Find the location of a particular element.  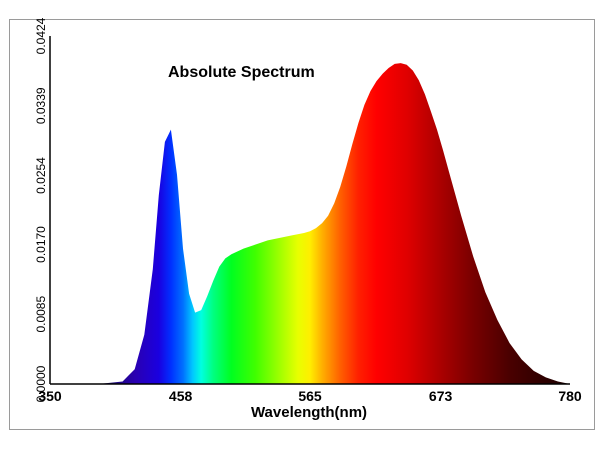

y-tick-label: 0.0424 is located at coordinates (41, 35).